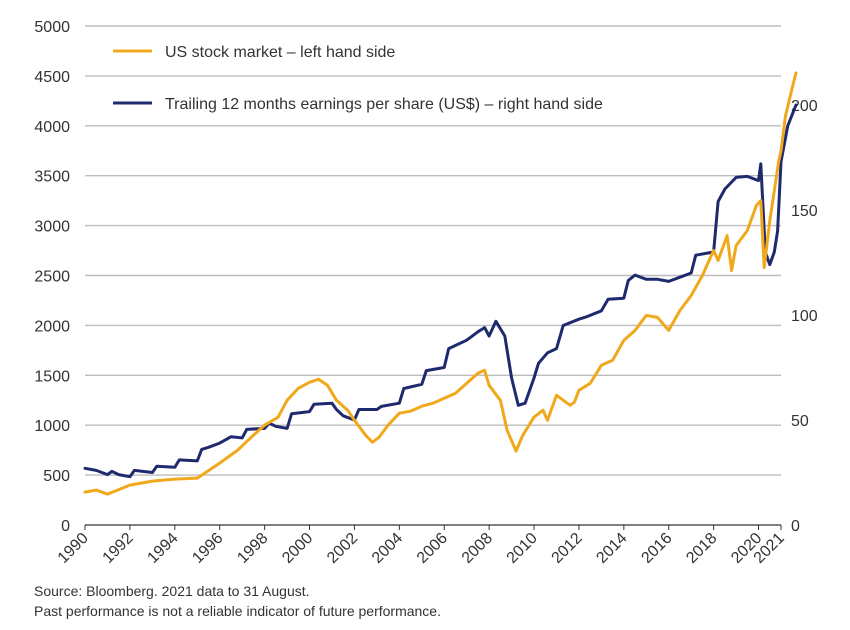  I want to click on x-tick-label: 2008, so click(477, 548).